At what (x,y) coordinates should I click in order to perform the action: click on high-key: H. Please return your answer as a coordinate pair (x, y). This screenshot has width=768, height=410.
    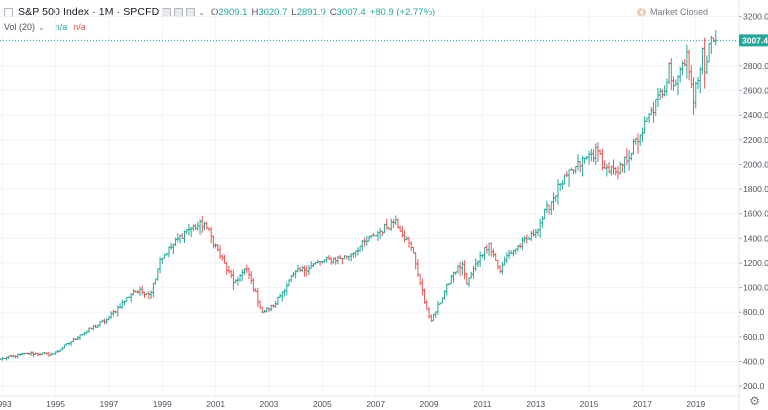
    Looking at the image, I should click on (255, 12).